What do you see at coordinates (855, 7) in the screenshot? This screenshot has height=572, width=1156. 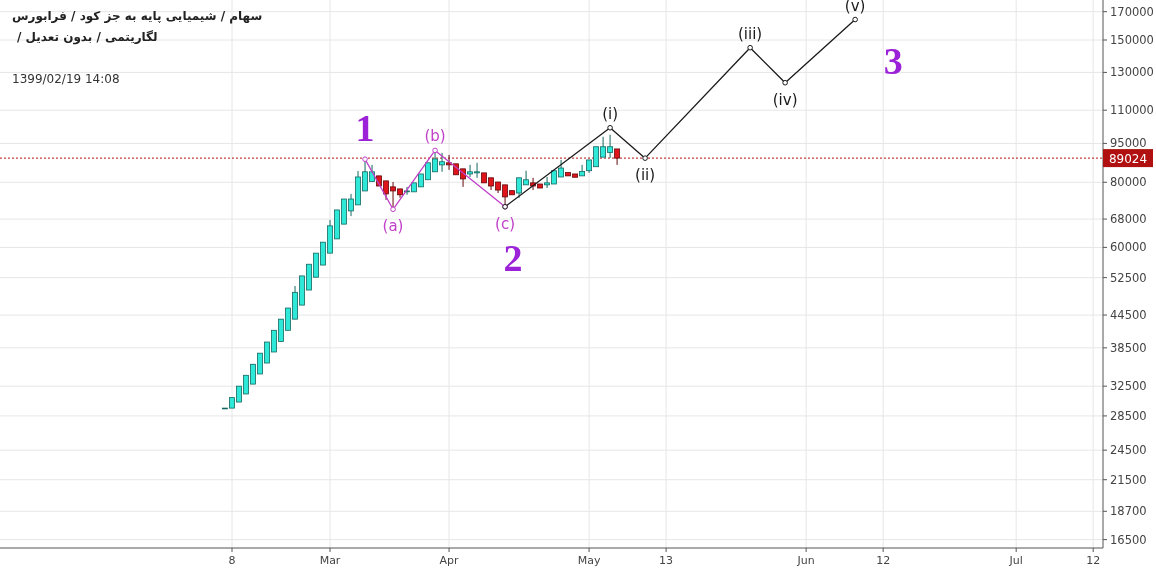 I see `data-label: (v)` at bounding box center [855, 7].